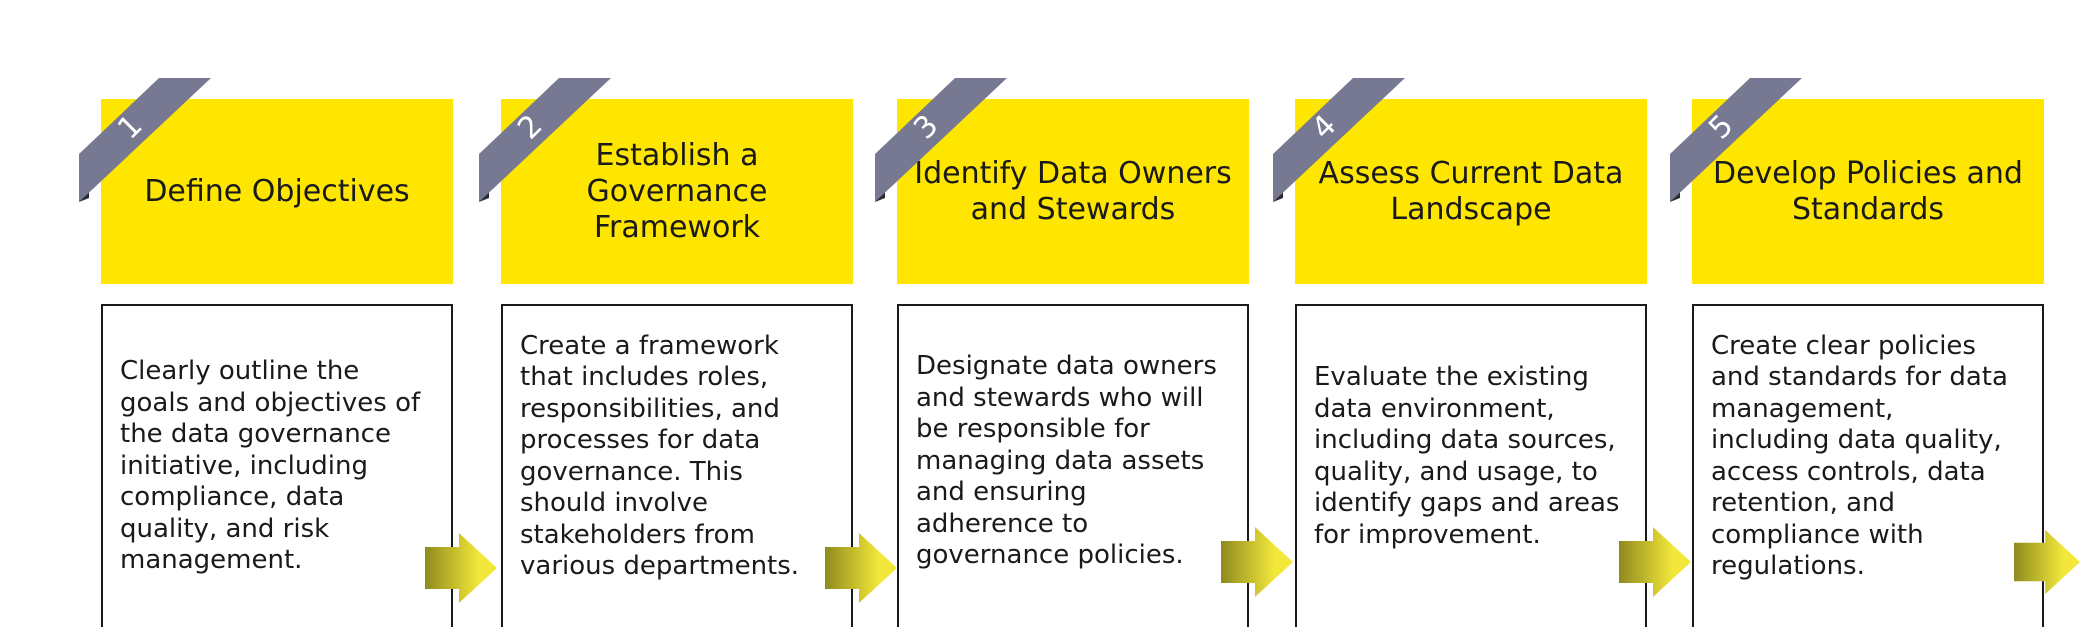 This screenshot has width=2084, height=627. I want to click on step-title: Identify Data Owners and Stewards, so click(1073, 191).